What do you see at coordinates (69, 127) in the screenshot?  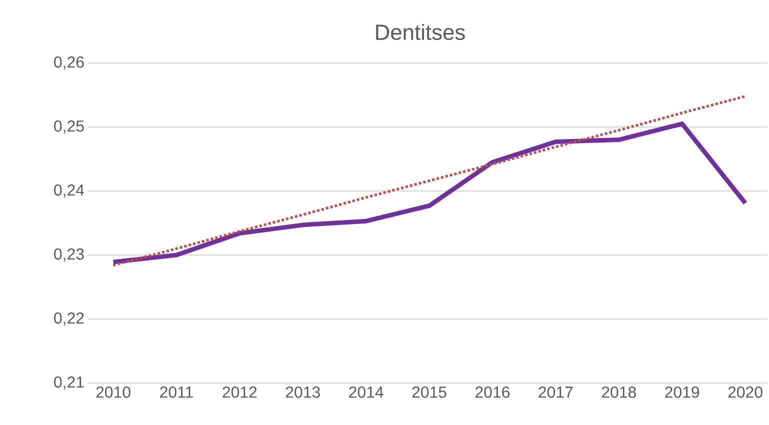 I see `y-tick-label: 0,25` at bounding box center [69, 127].